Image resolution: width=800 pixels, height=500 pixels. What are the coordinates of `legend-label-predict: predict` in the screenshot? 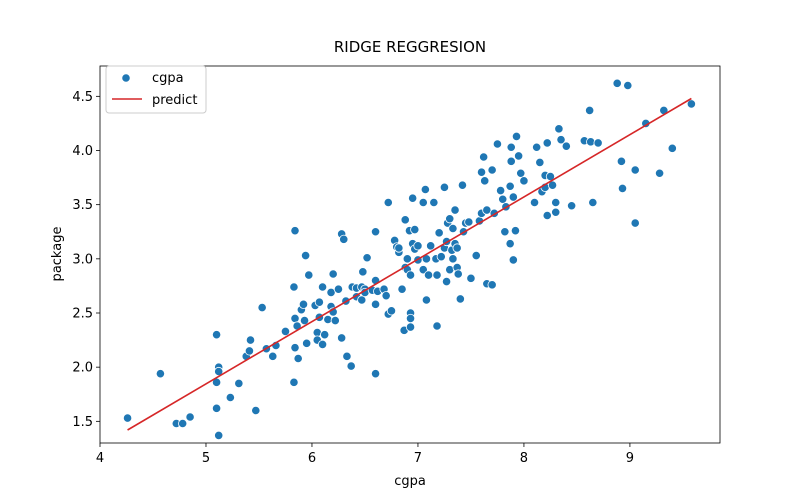 It's located at (174, 100).